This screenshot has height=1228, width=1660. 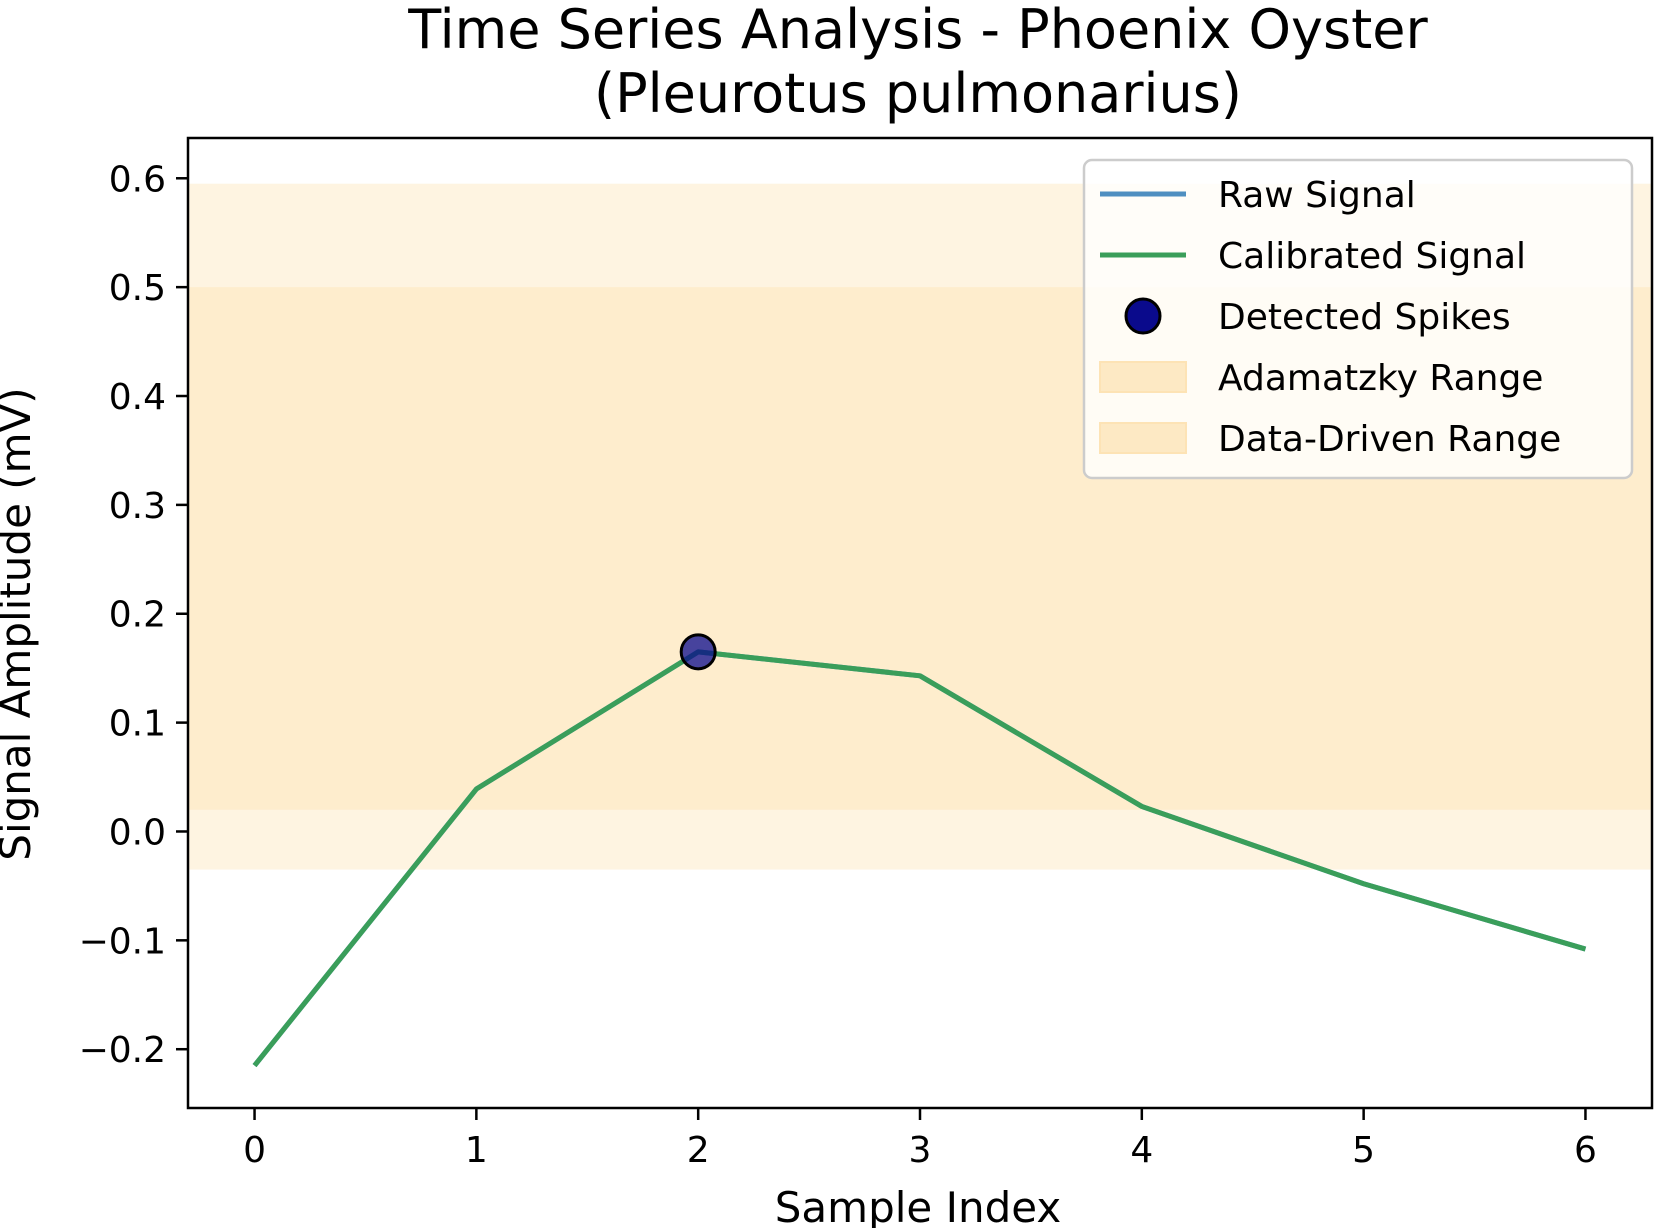 What do you see at coordinates (698, 652) in the screenshot?
I see `spike-point` at bounding box center [698, 652].